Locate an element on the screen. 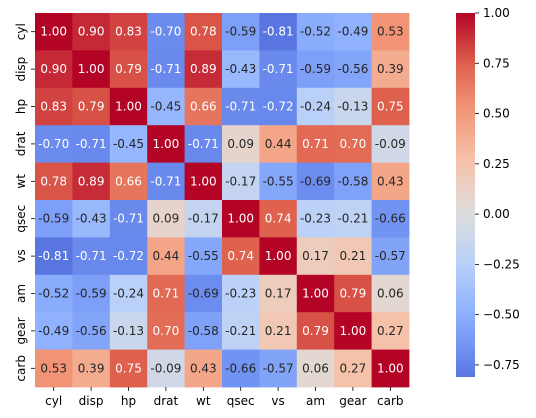 The width and height of the screenshot is (536, 418). x-tick-label: carb is located at coordinates (390, 401).